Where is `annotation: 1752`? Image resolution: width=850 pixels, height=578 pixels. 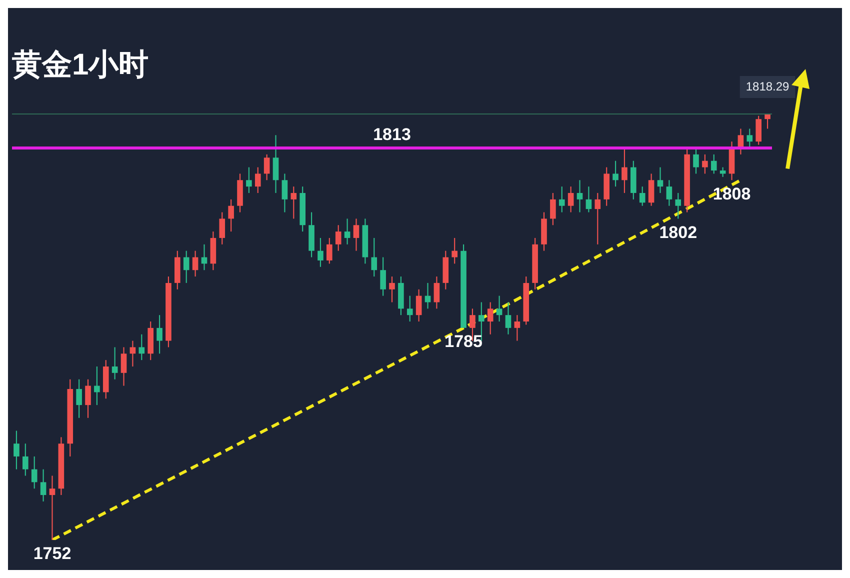
annotation: 1752 is located at coordinates (52, 554).